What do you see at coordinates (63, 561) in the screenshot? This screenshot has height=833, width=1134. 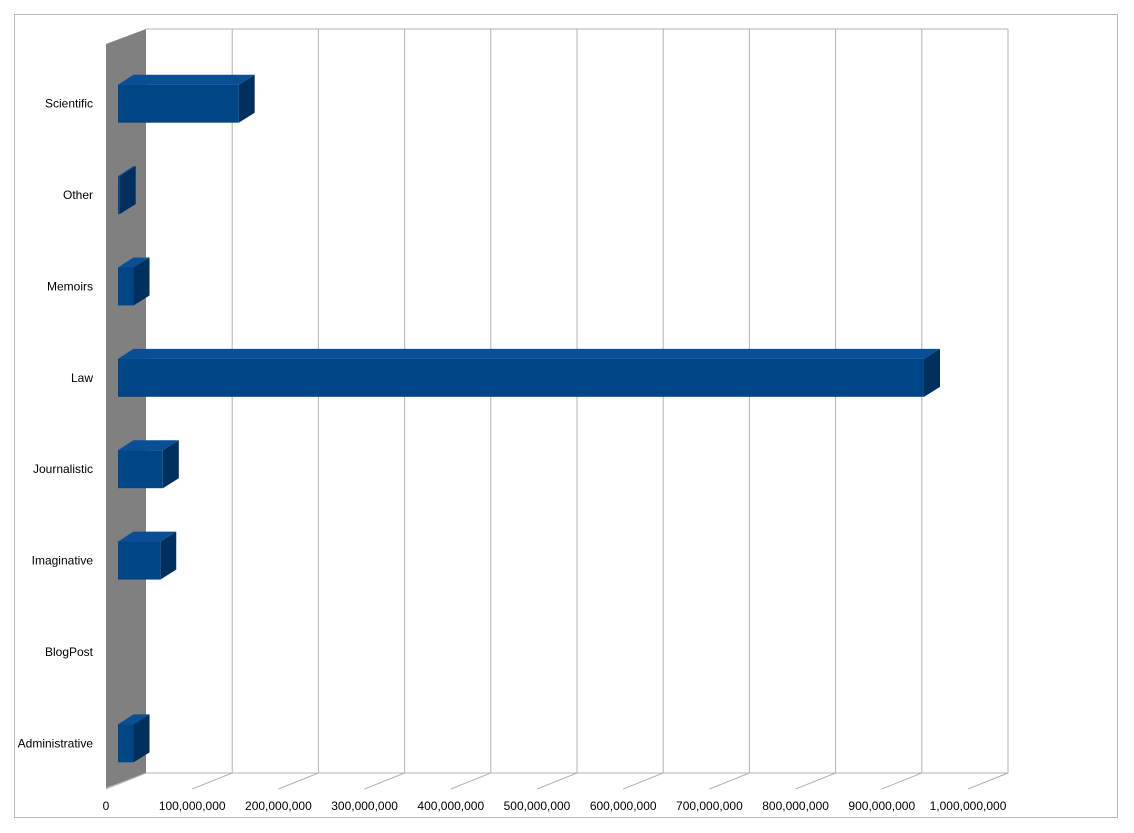 I see `category-label: Imaginative` at bounding box center [63, 561].